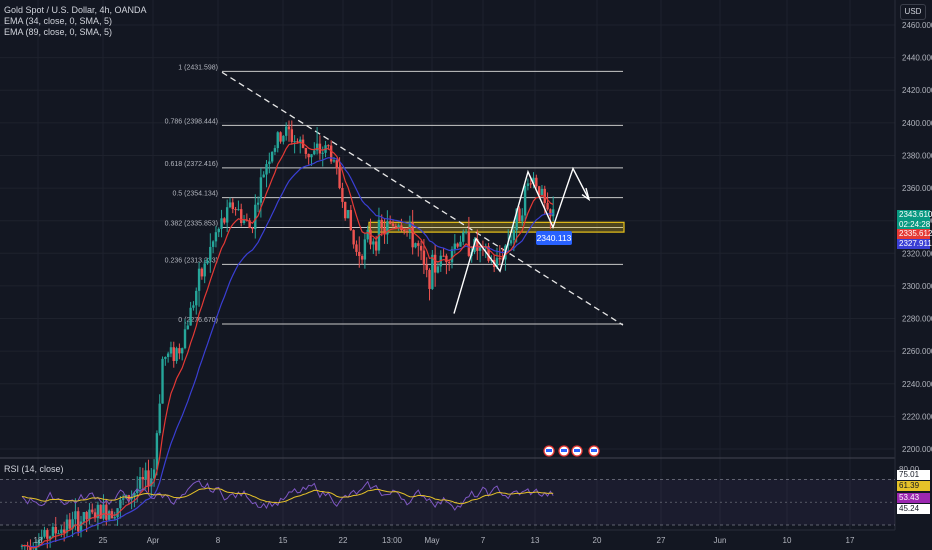  Describe the element at coordinates (850, 540) in the screenshot. I see `time-tick-label: 17` at that location.